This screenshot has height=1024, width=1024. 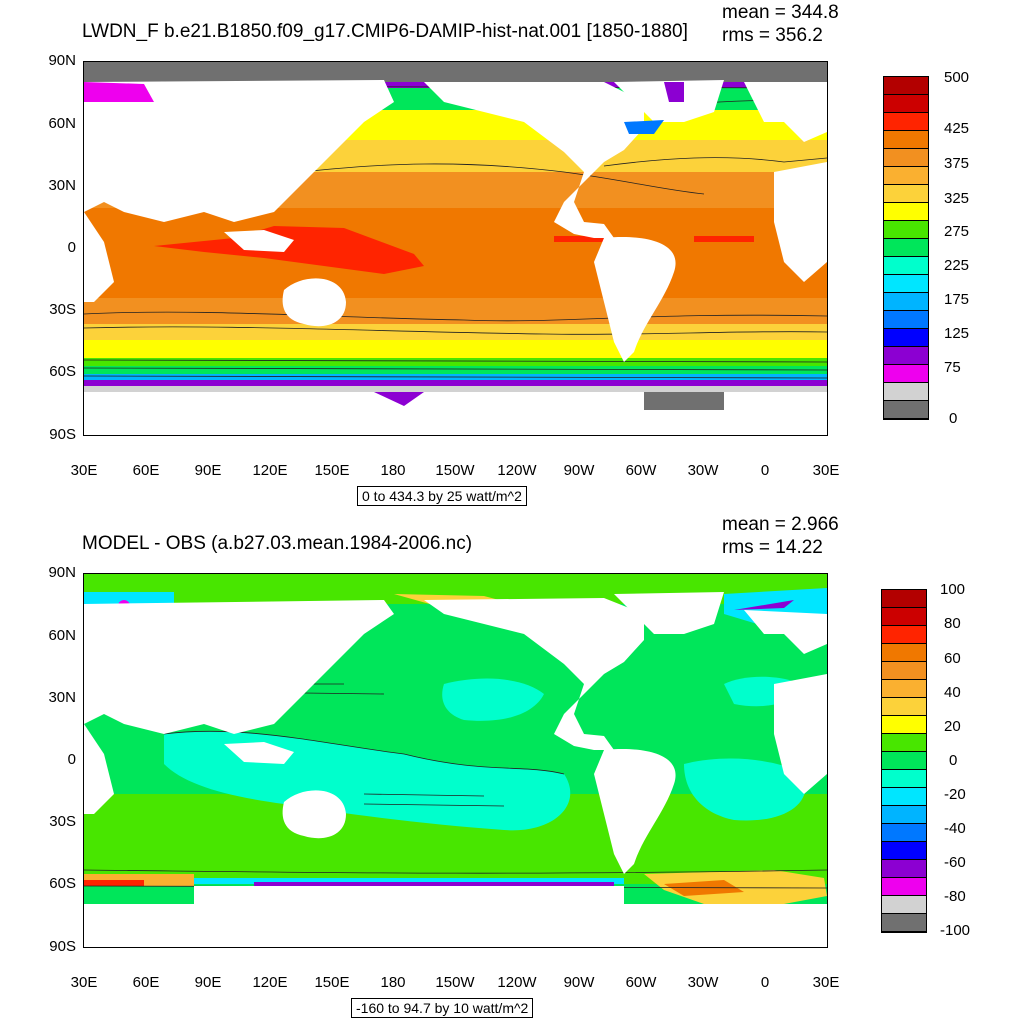 I want to click on mean-label: mean = 344.8, so click(x=780, y=12).